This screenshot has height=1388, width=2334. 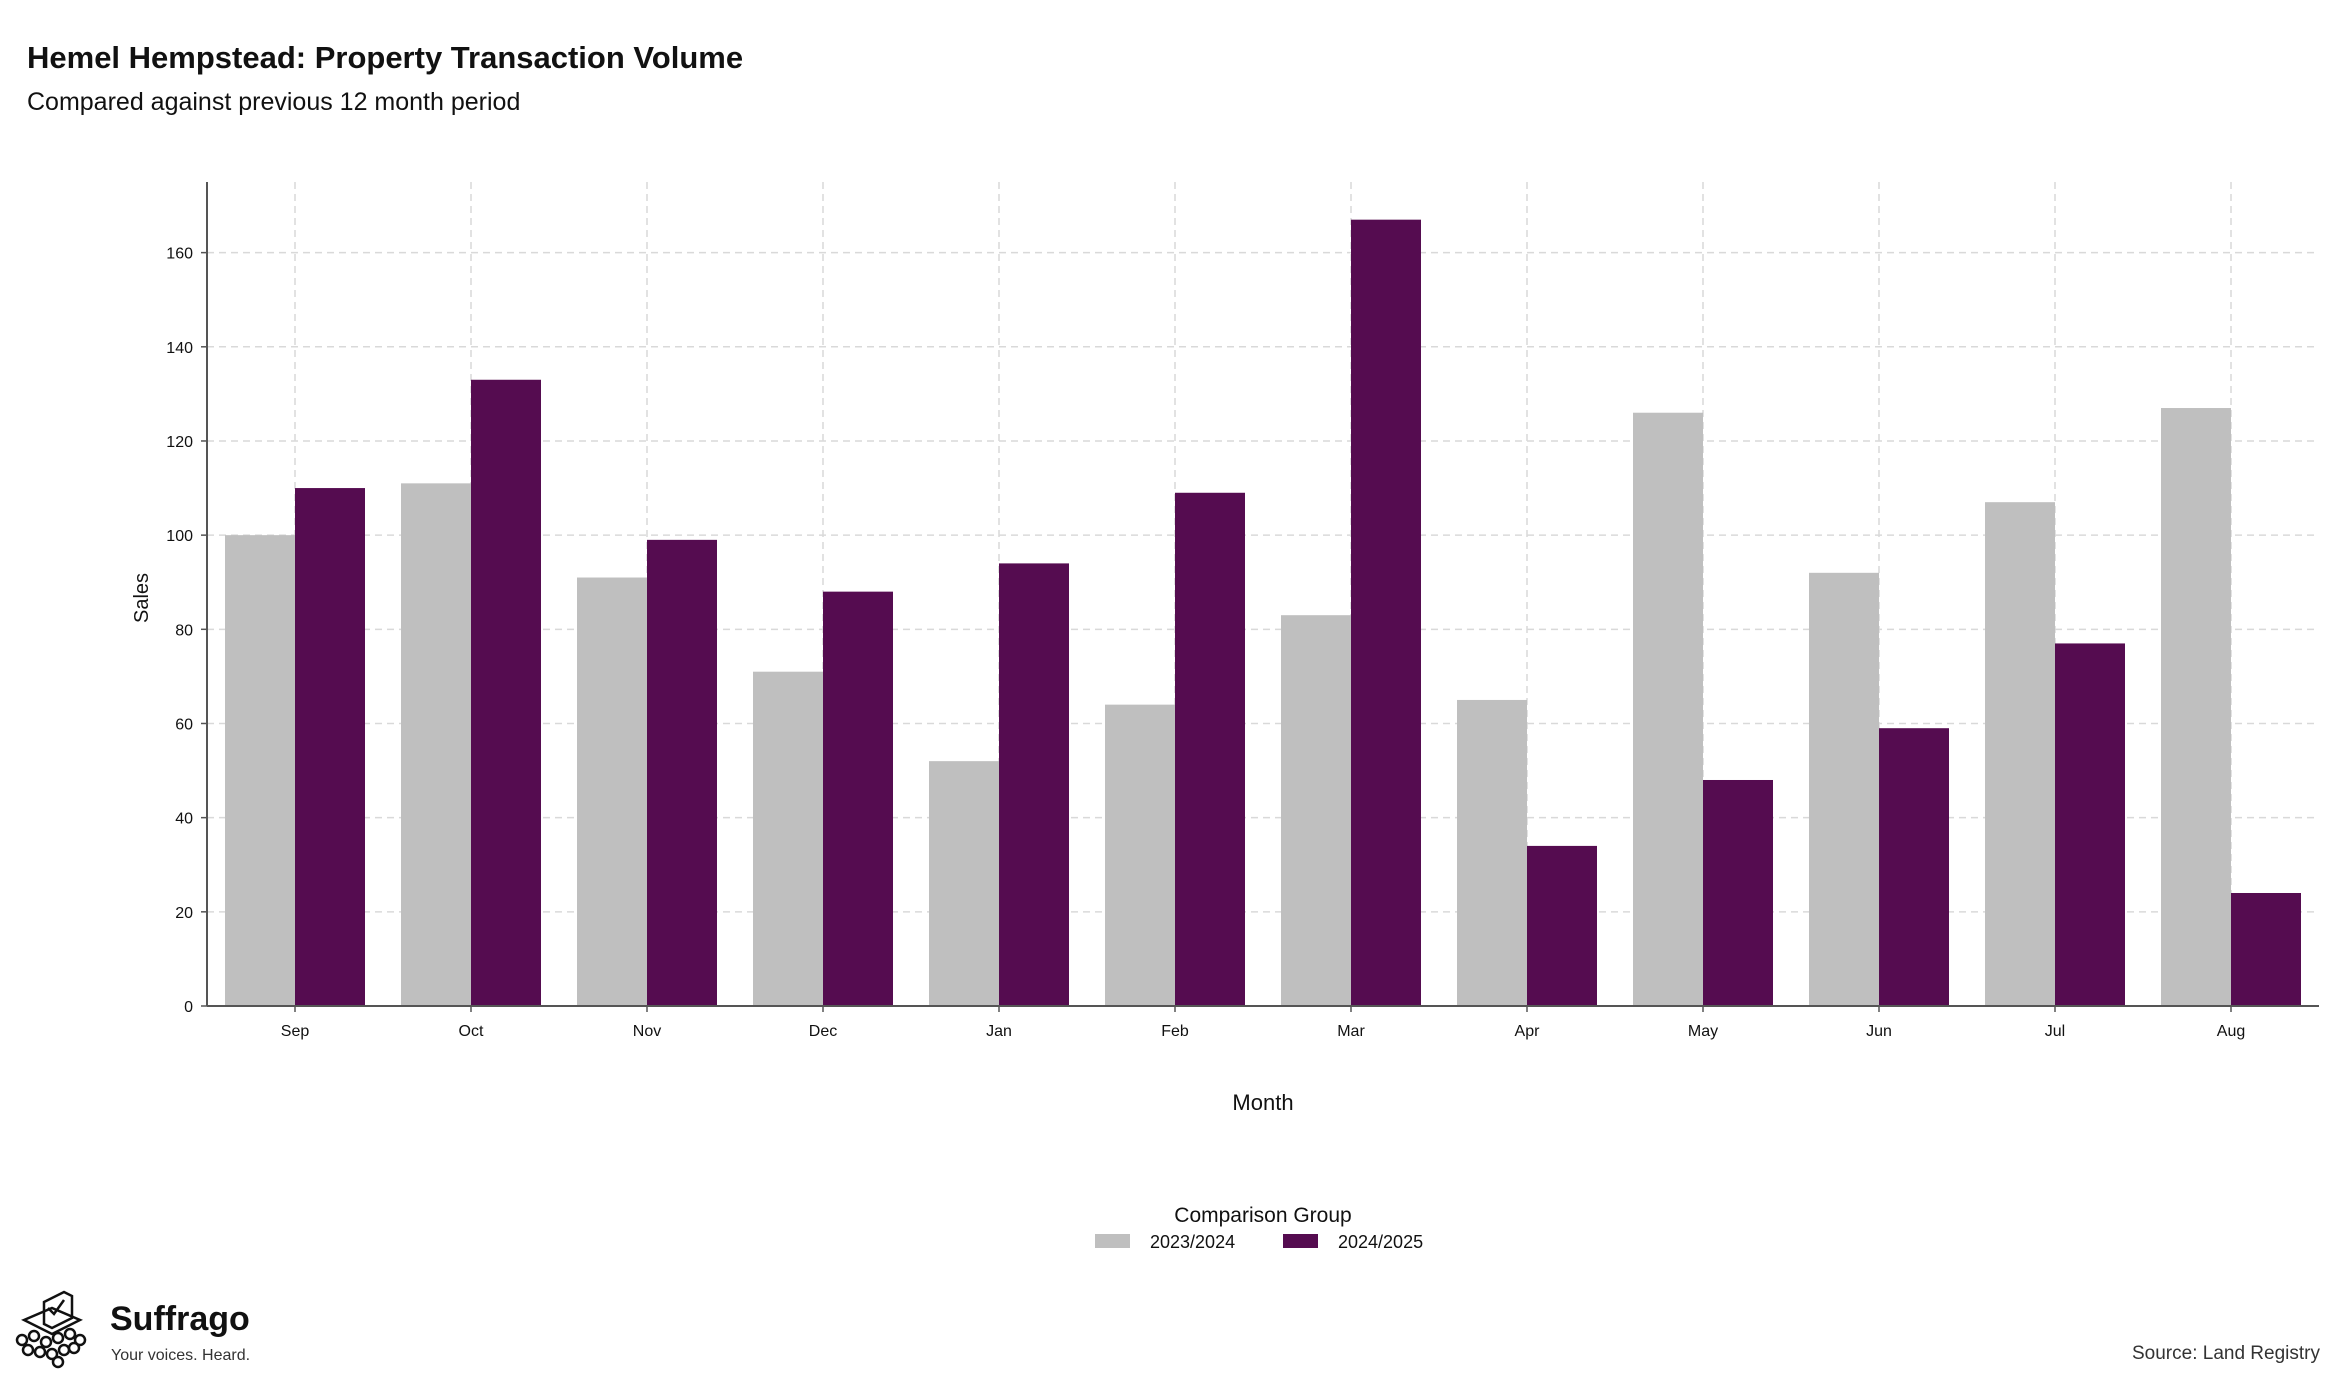 What do you see at coordinates (179, 442) in the screenshot?
I see `y-tick-label: 120` at bounding box center [179, 442].